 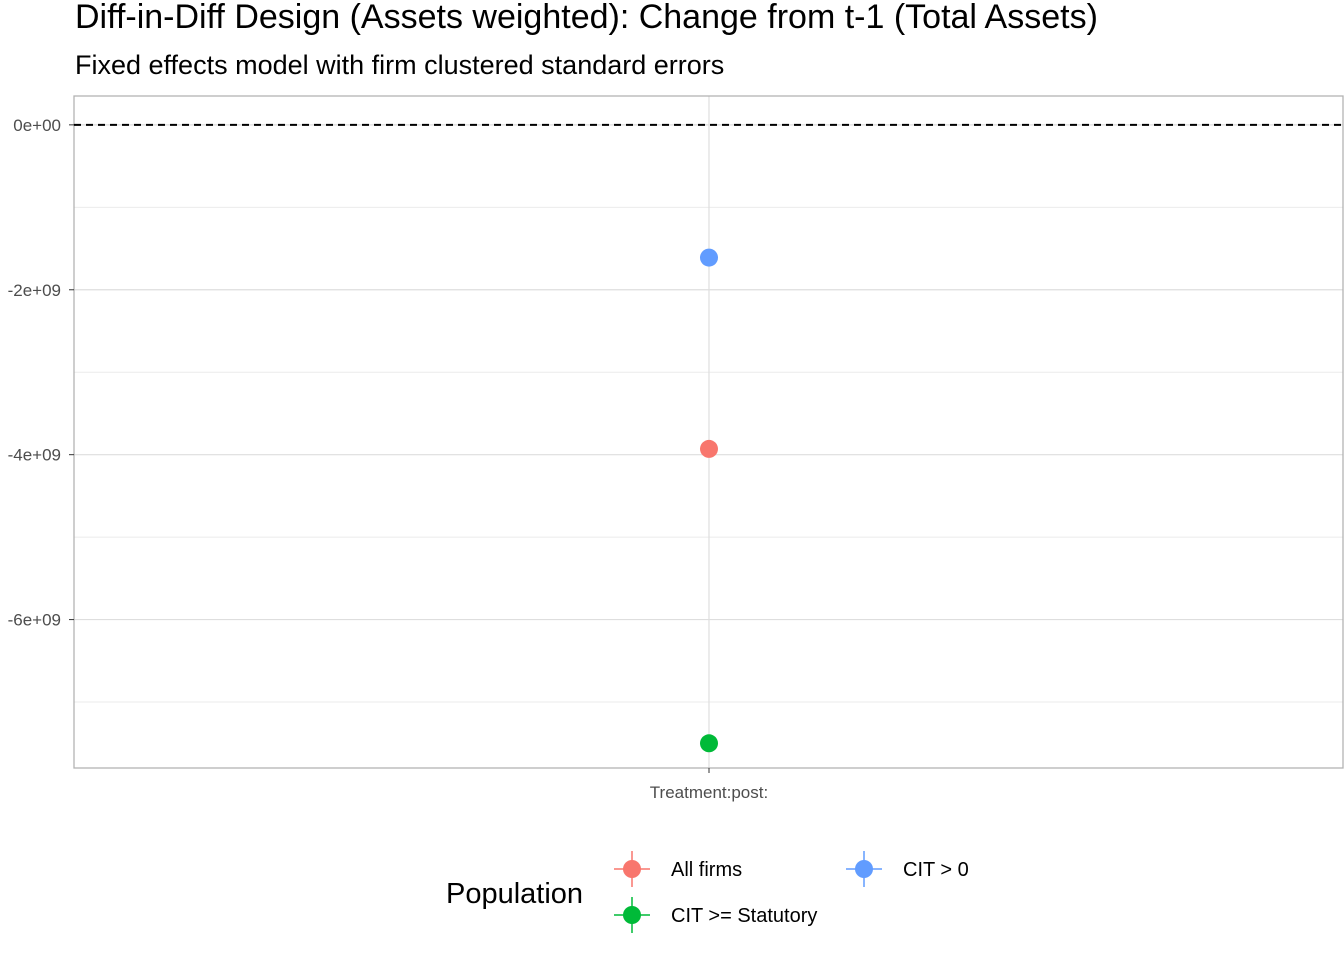 I want to click on y-tick-label: -2e+09, so click(x=34, y=290).